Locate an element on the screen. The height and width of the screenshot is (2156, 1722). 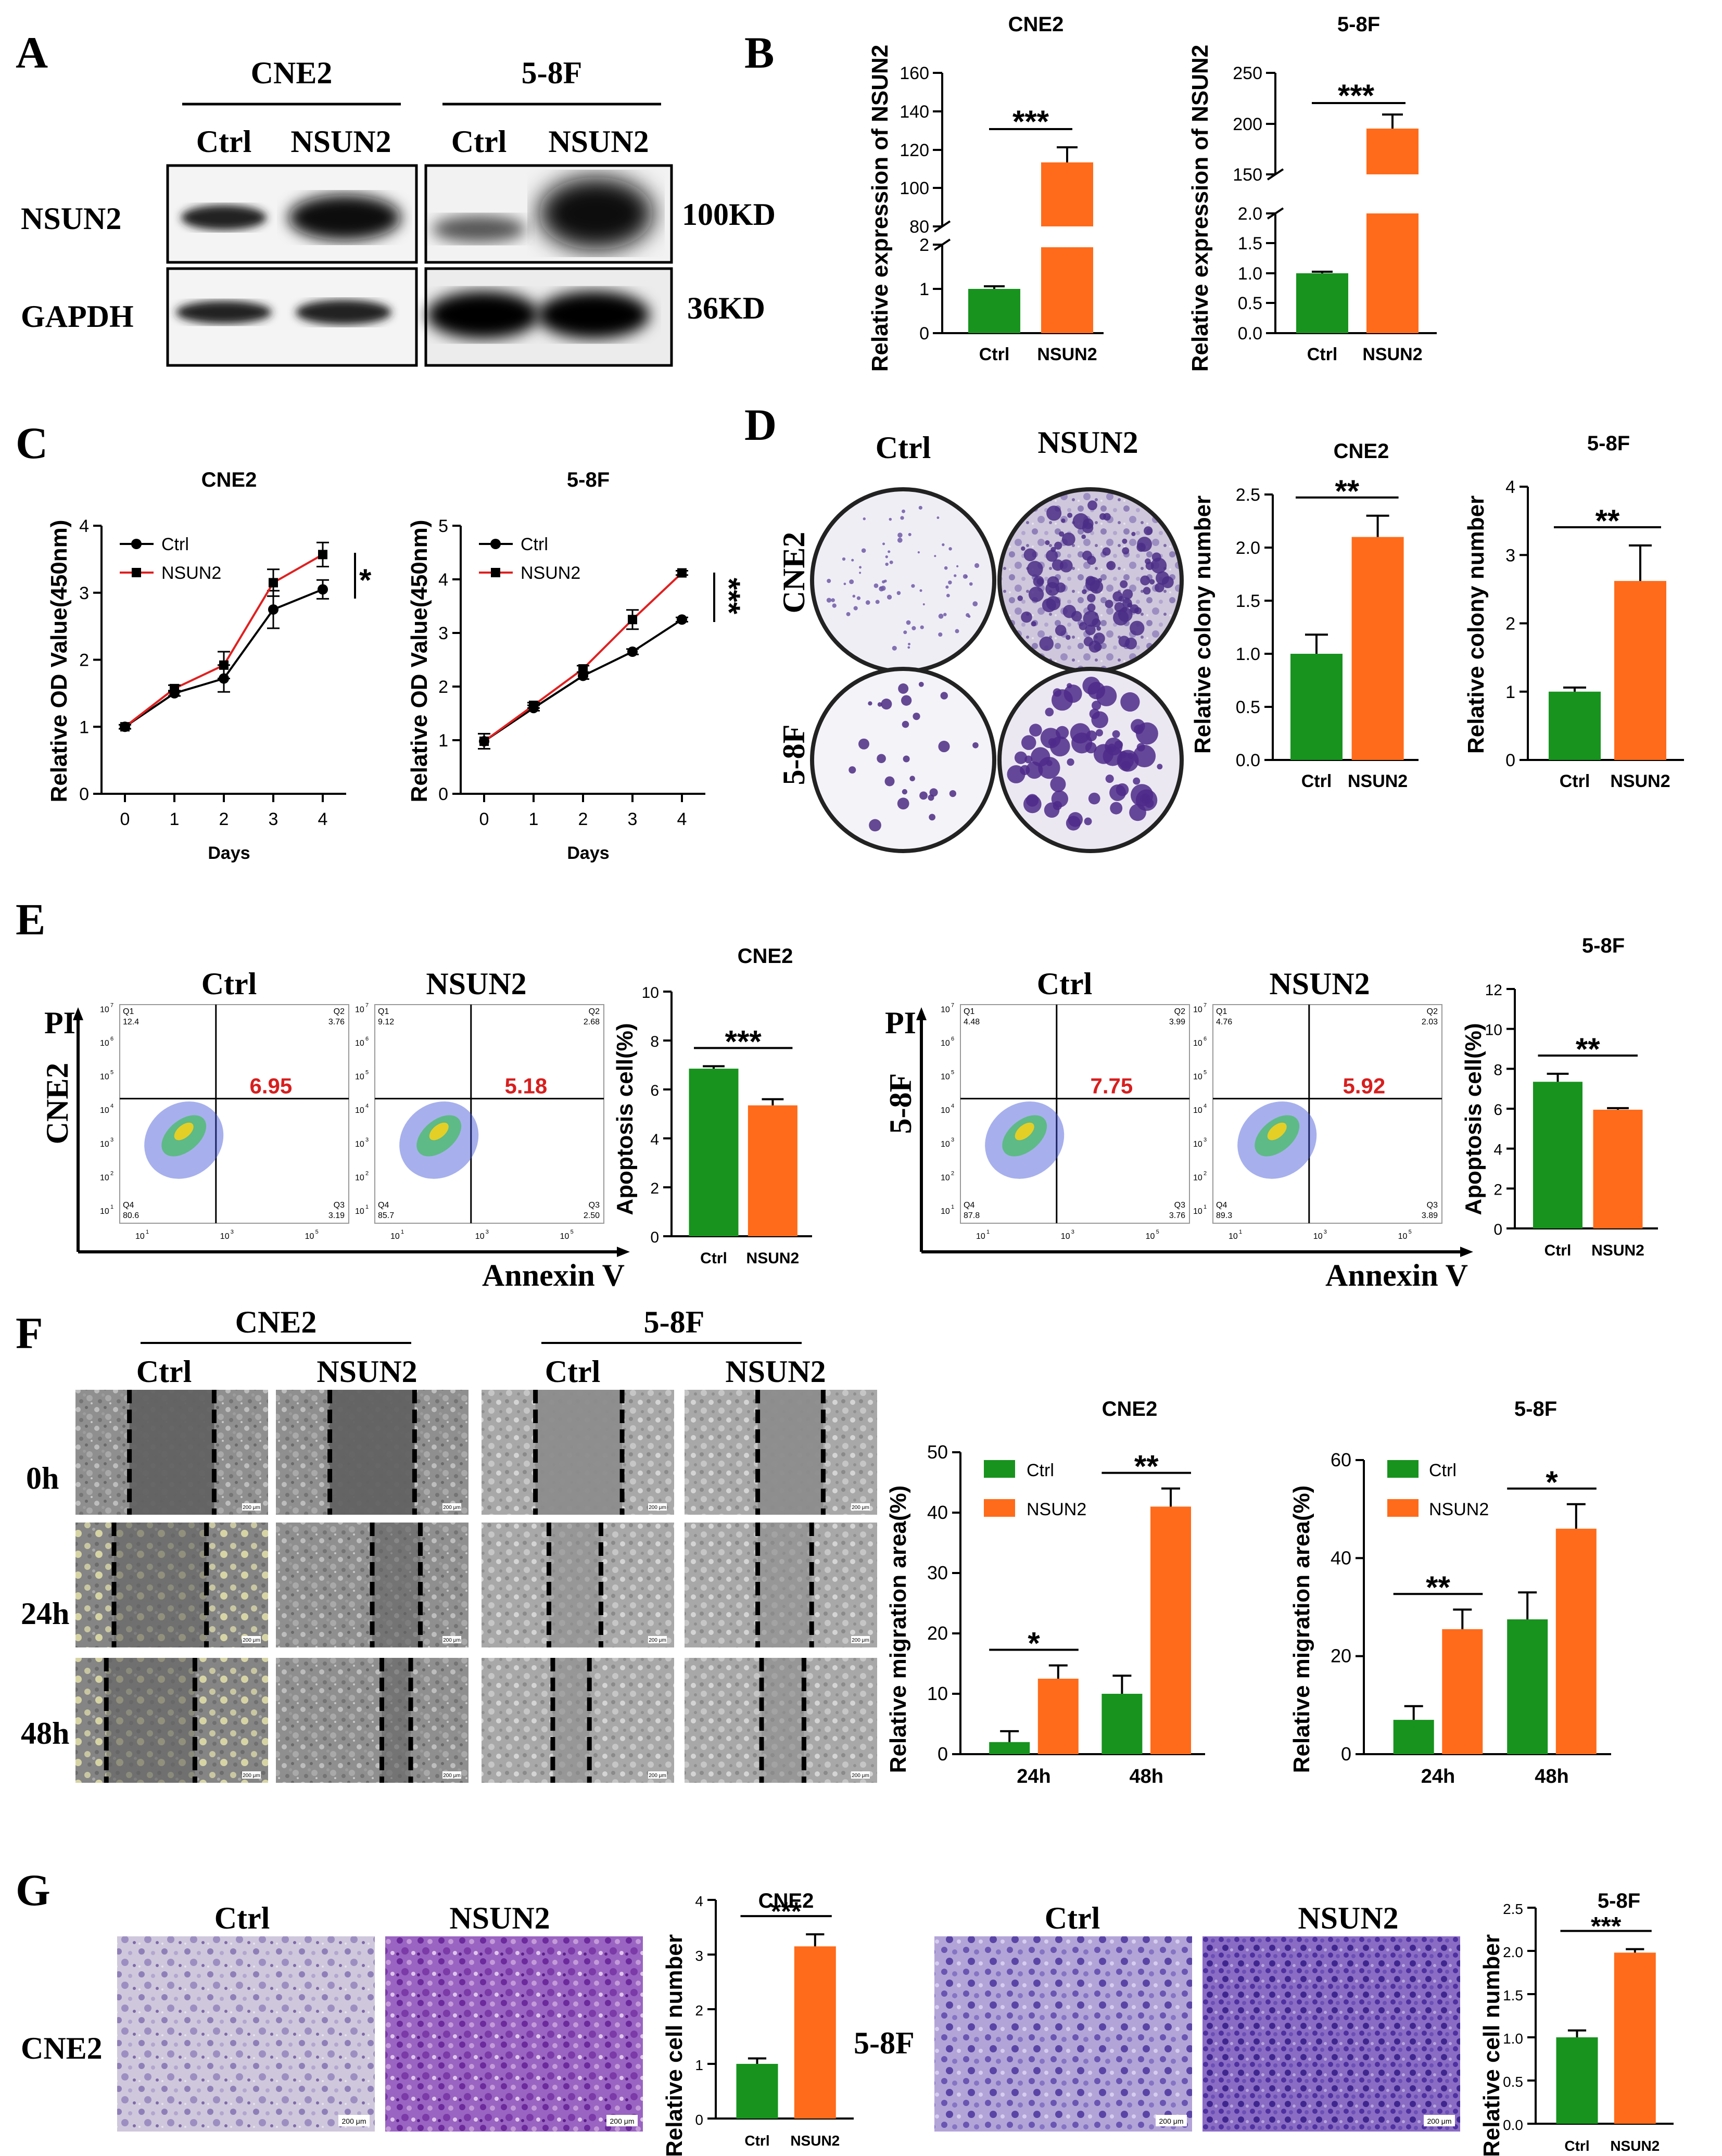
chart-c2-ylabel: Relative OD Value(450nm) is located at coordinates (420, 661).